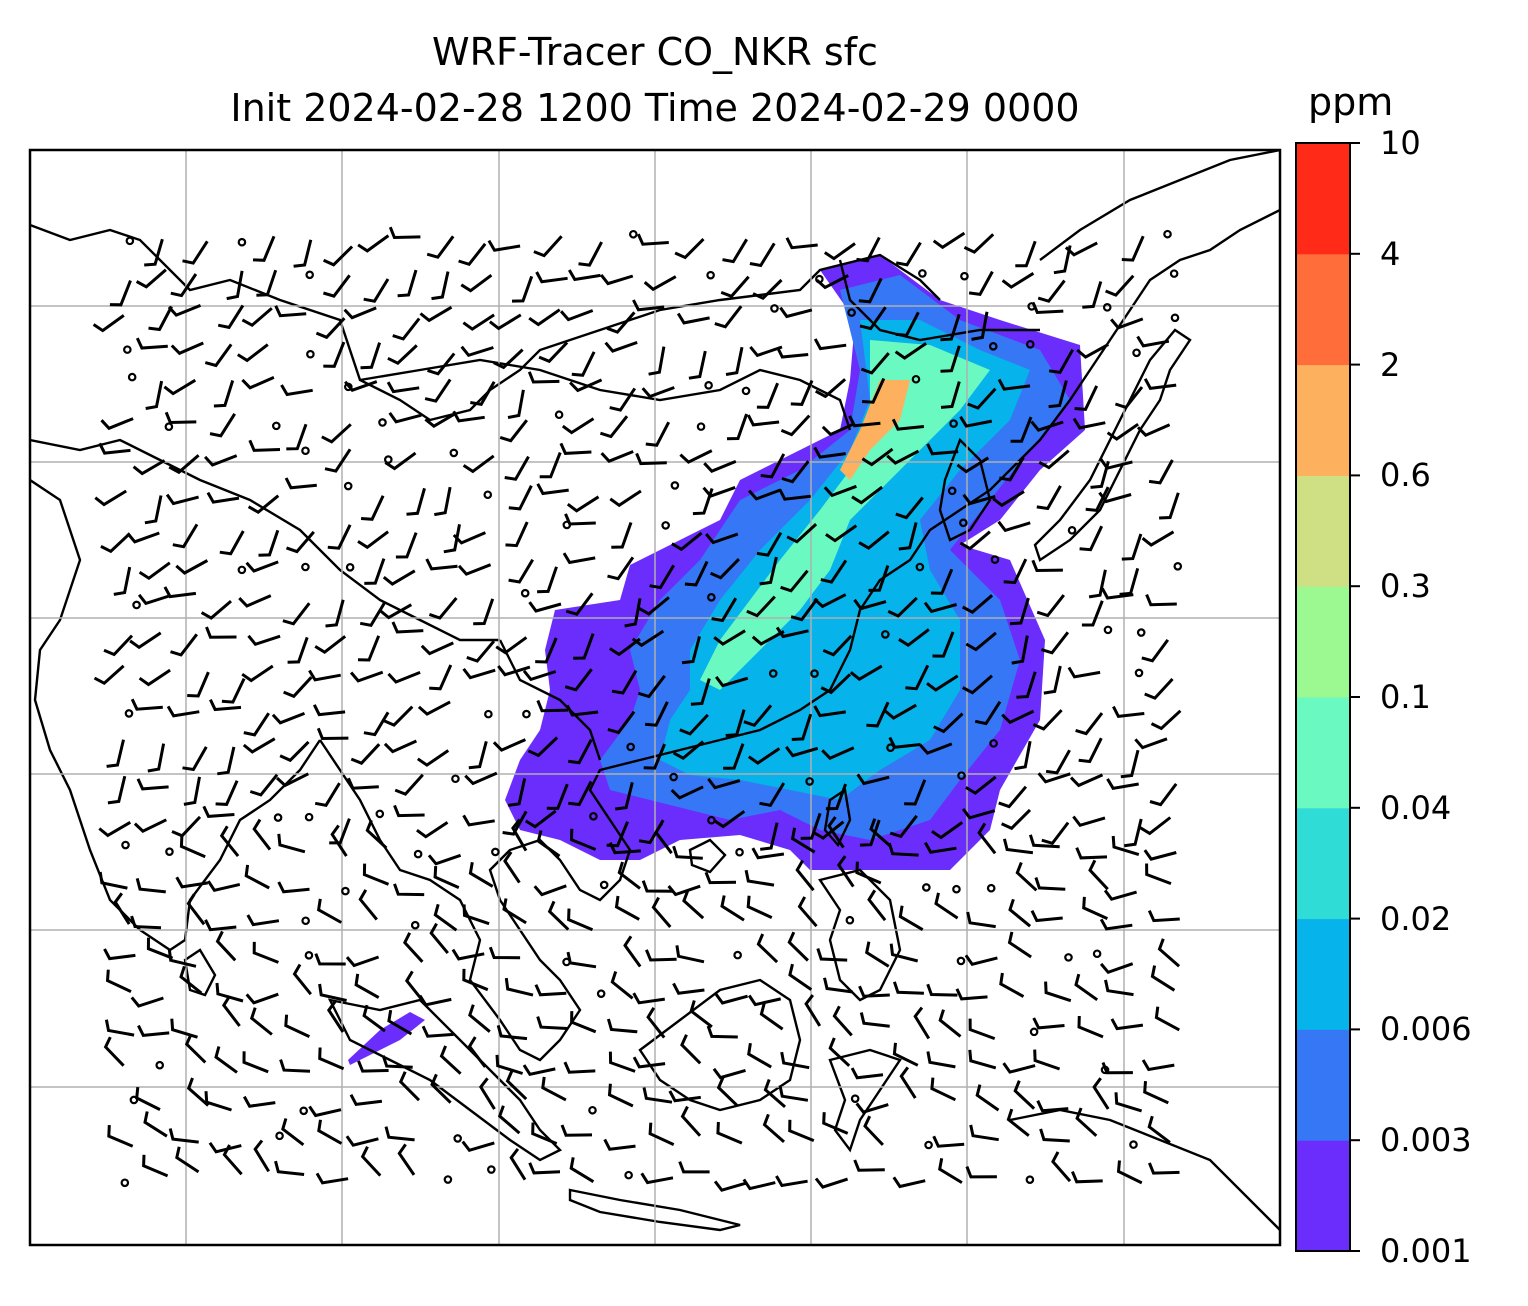 This screenshot has width=1528, height=1306. Describe the element at coordinates (445, 1080) in the screenshot. I see `coast-sumatra` at that location.